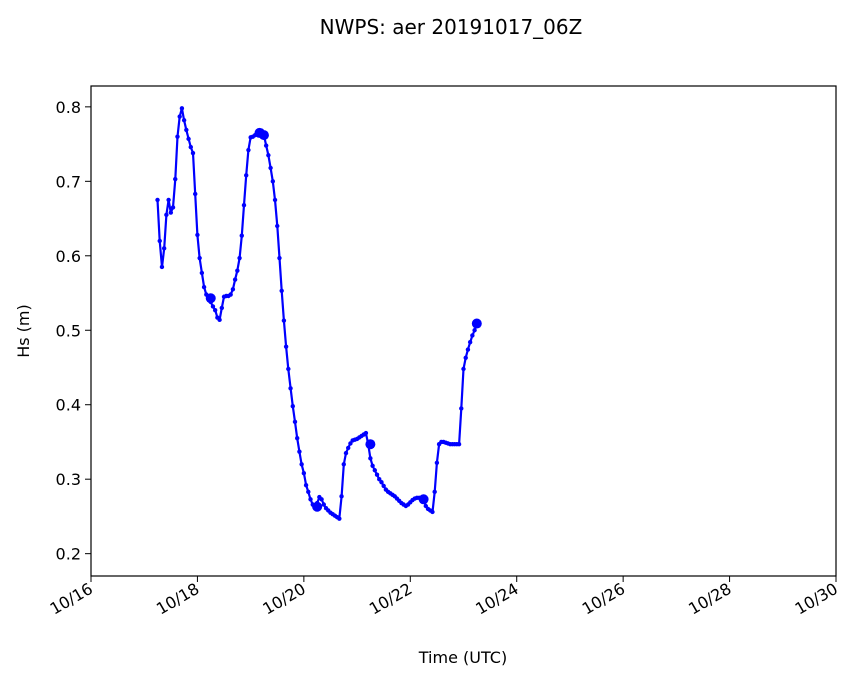 The image size is (853, 681). Describe the element at coordinates (390, 599) in the screenshot. I see `x-tick-label: 10/22` at that location.